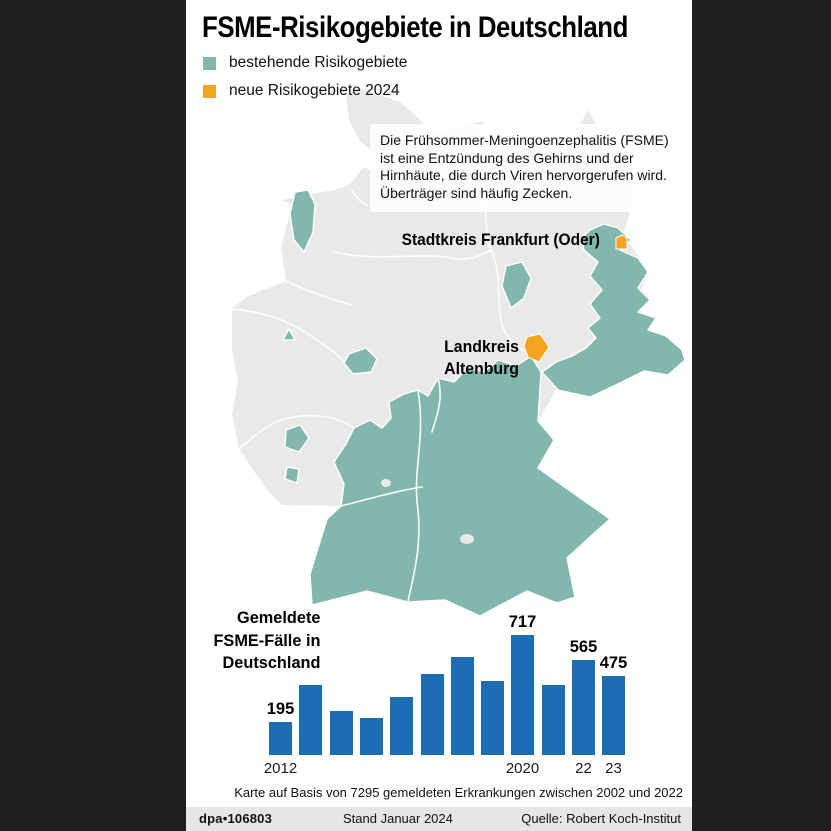 This screenshot has width=831, height=831. What do you see at coordinates (302, 221) in the screenshot?
I see `risk-region-emsland` at bounding box center [302, 221].